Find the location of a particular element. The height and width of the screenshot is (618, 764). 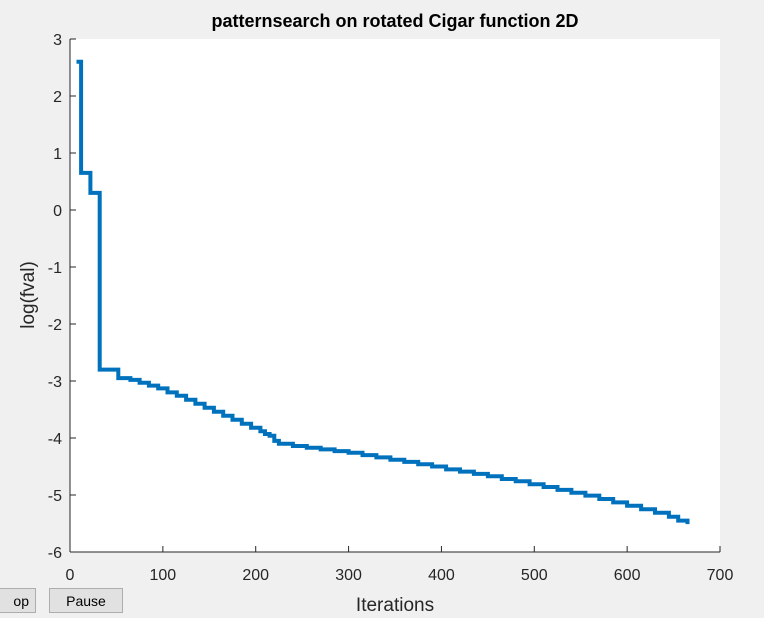

x-tick-label: 100 is located at coordinates (163, 575).